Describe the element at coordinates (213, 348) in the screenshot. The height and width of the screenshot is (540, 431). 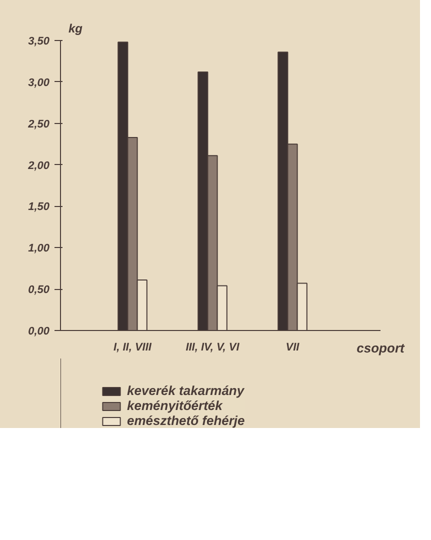
I see `x-tick-label: III, IV, V, VI` at that location.